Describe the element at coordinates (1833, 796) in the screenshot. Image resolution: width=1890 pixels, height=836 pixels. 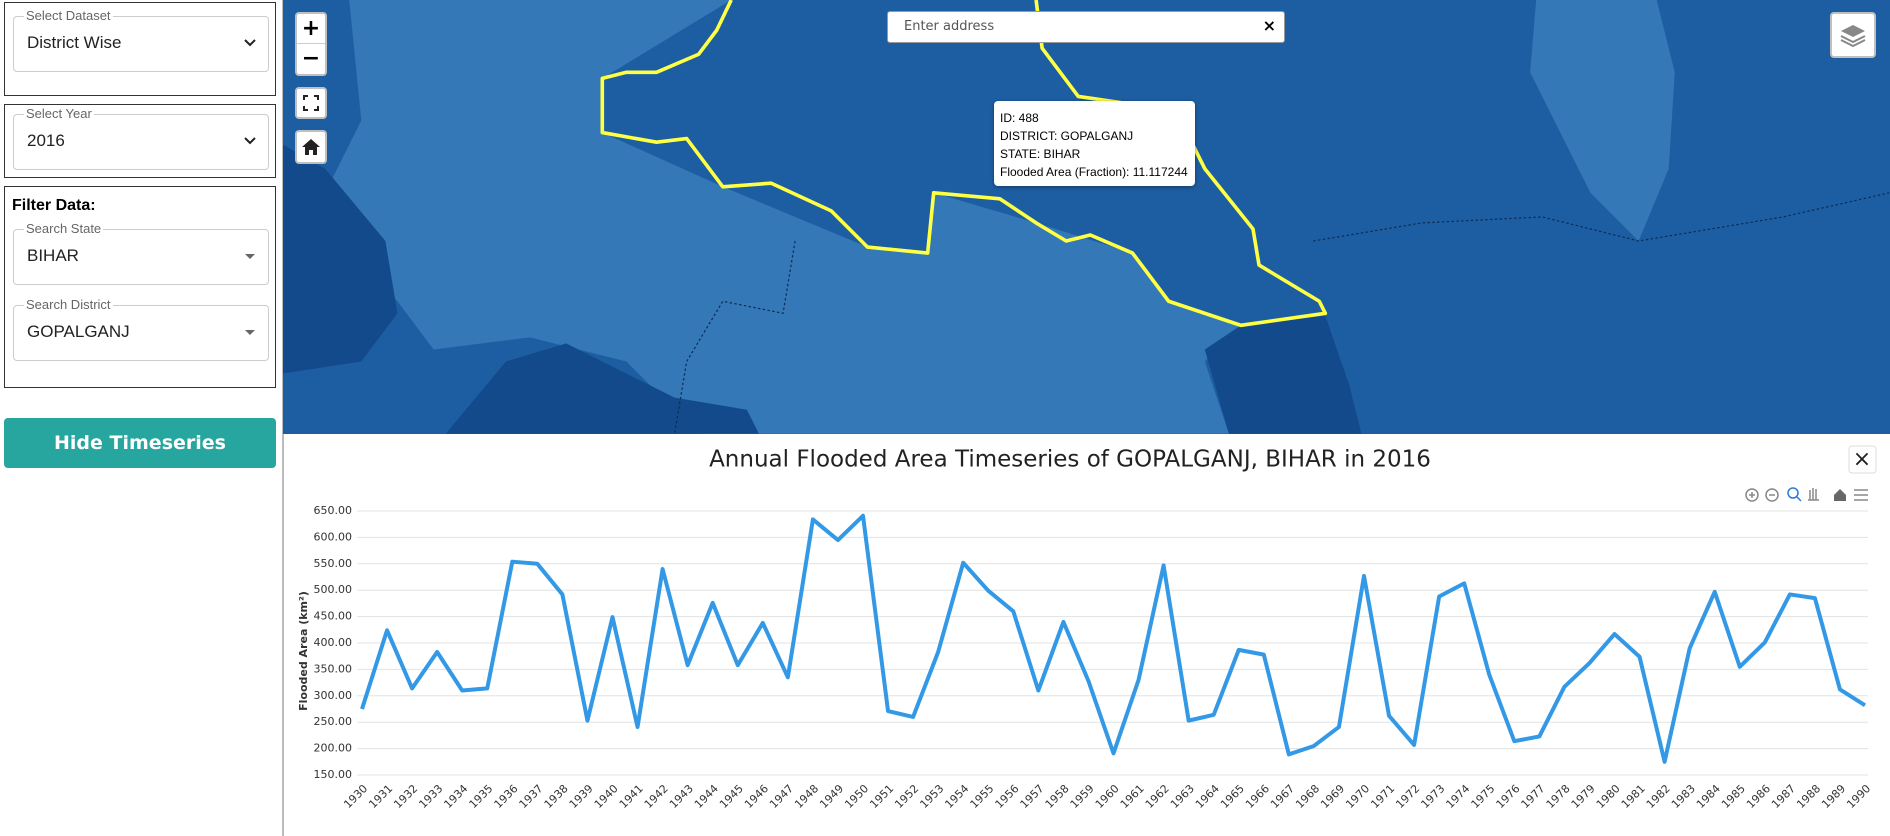
I see `x-tick-label: 1989` at that location.